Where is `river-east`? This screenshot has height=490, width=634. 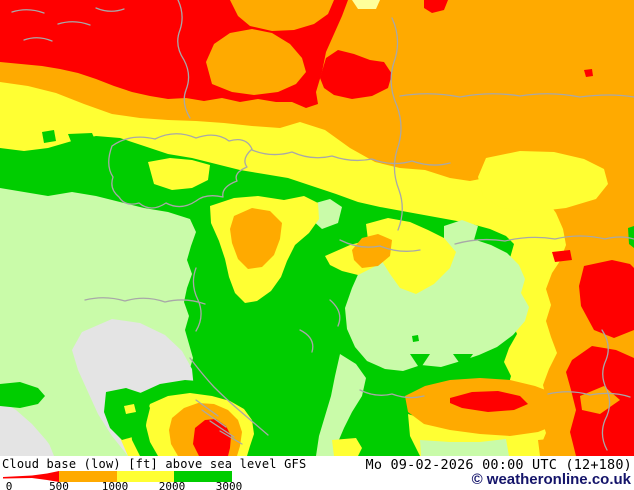 river-east is located at coordinates (516, 95).